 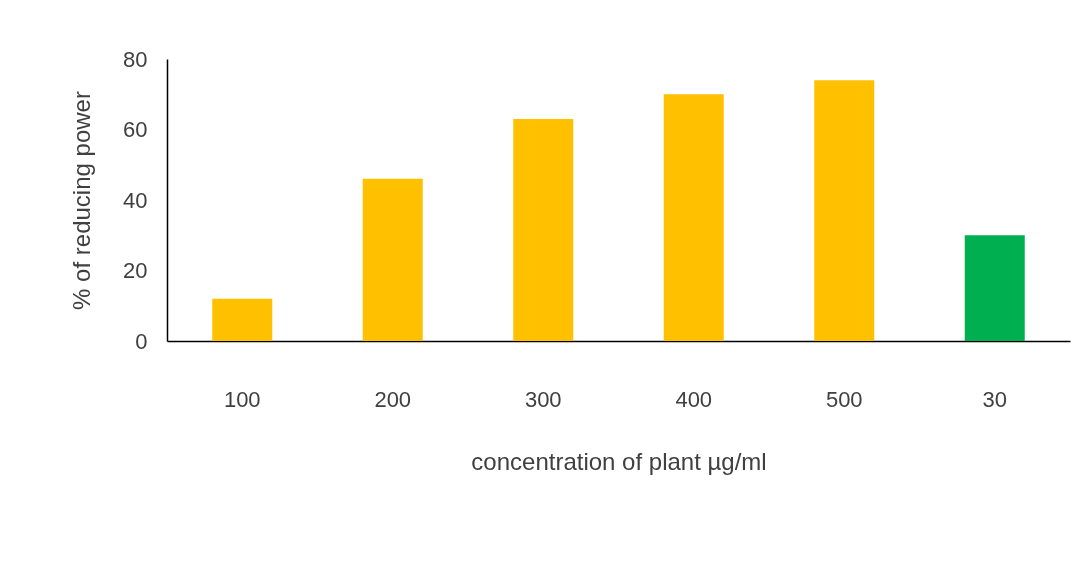 I want to click on x-tick-label: 400, so click(x=694, y=399).